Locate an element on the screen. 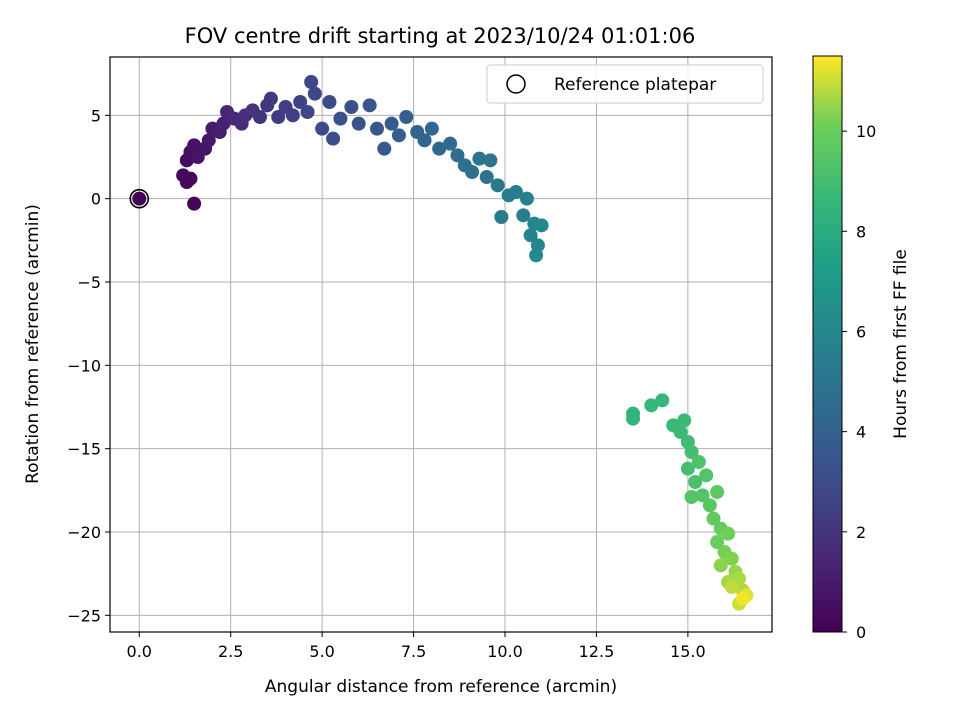  x-tick-label: 12.5 is located at coordinates (597, 651).